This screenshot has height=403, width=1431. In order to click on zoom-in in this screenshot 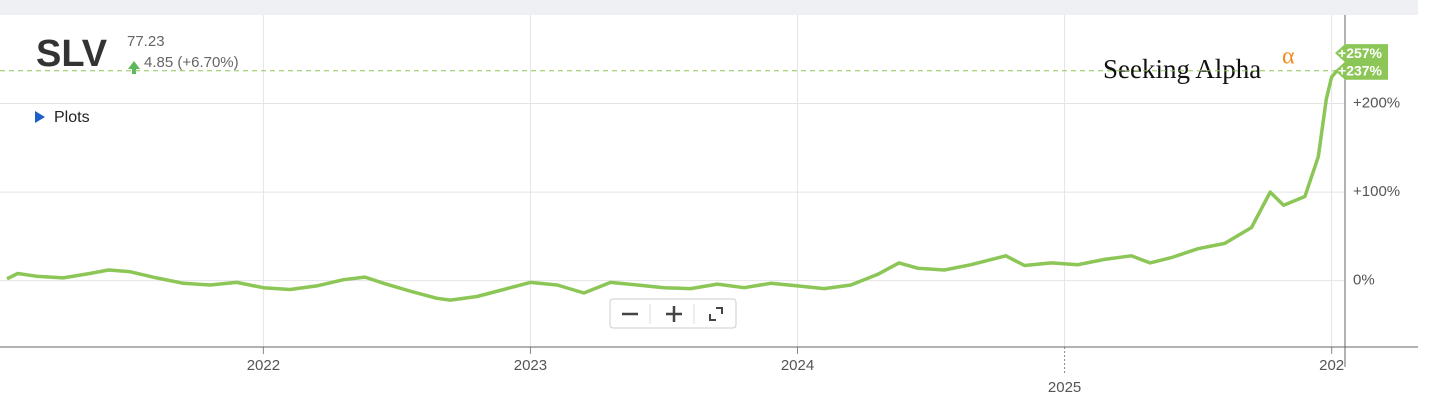, I will do `click(674, 314)`.